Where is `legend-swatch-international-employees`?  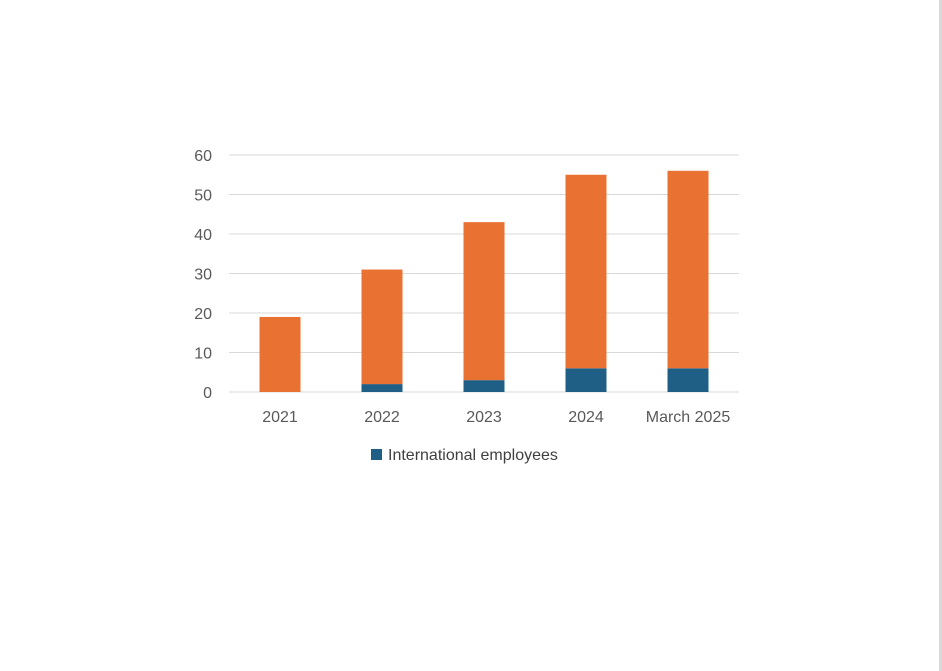 legend-swatch-international-employees is located at coordinates (376, 454).